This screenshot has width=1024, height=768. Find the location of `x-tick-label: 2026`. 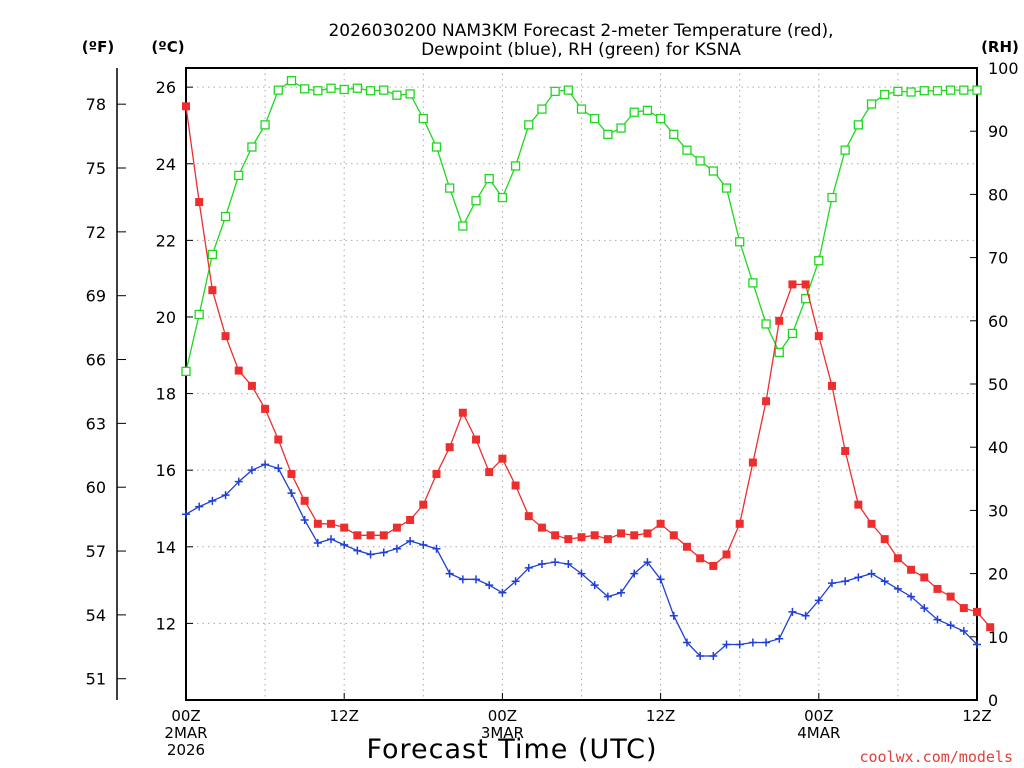

x-tick-label: 2026 is located at coordinates (186, 750).